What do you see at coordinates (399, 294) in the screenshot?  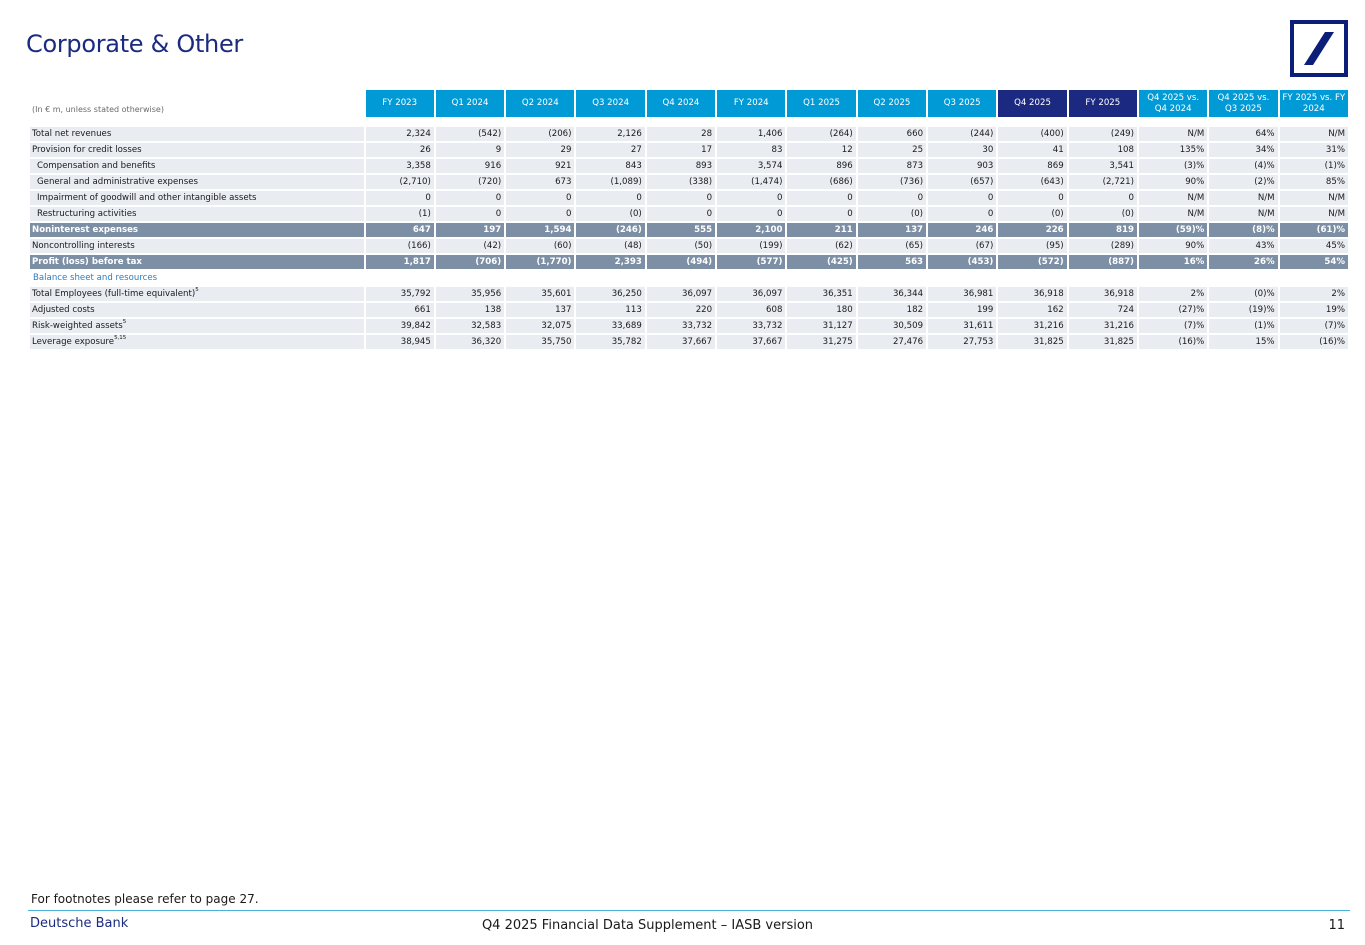 I see `table-cell: 35,792` at bounding box center [399, 294].